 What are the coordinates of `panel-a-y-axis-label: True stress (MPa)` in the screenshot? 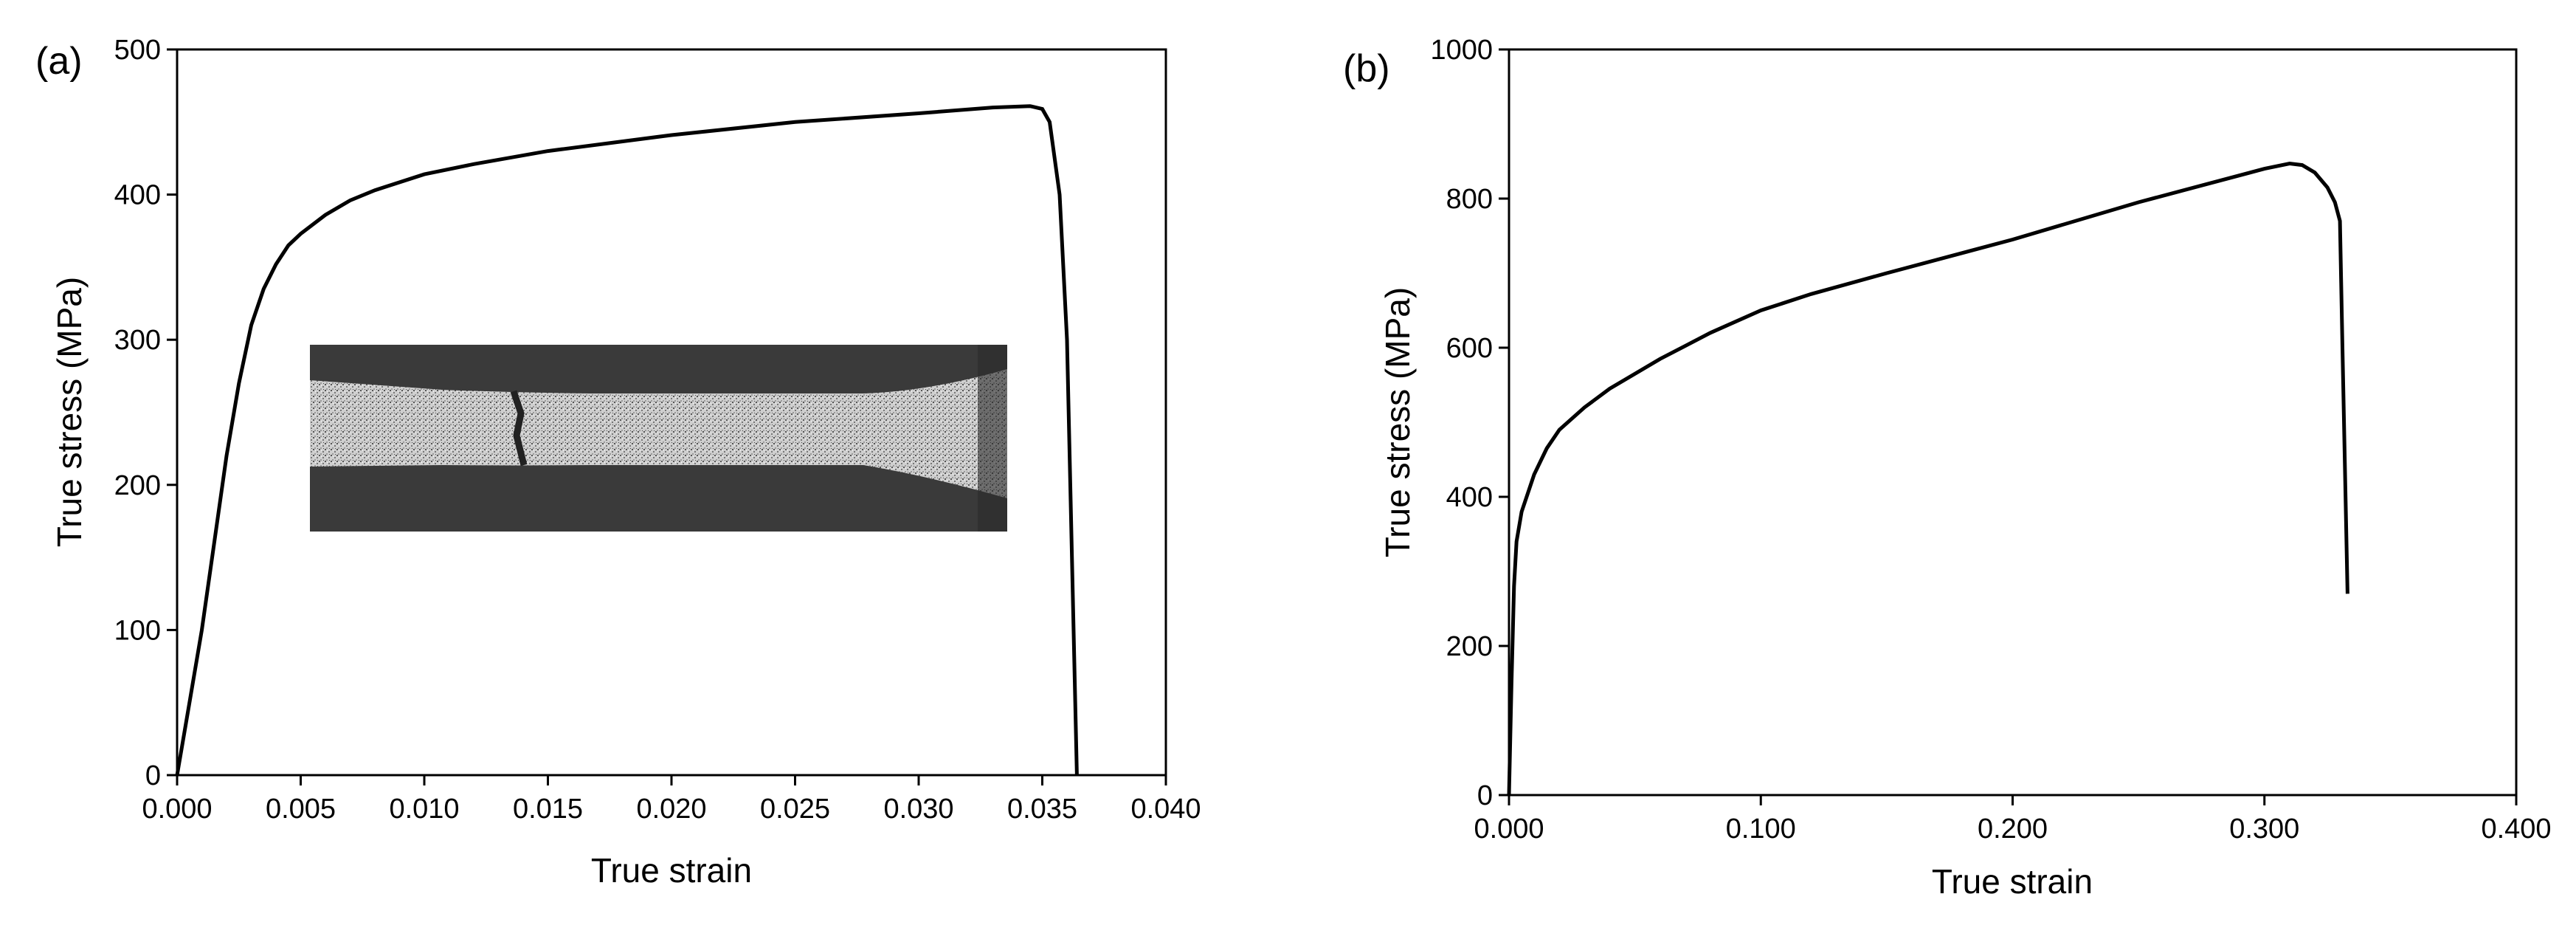 It's located at (69, 412).